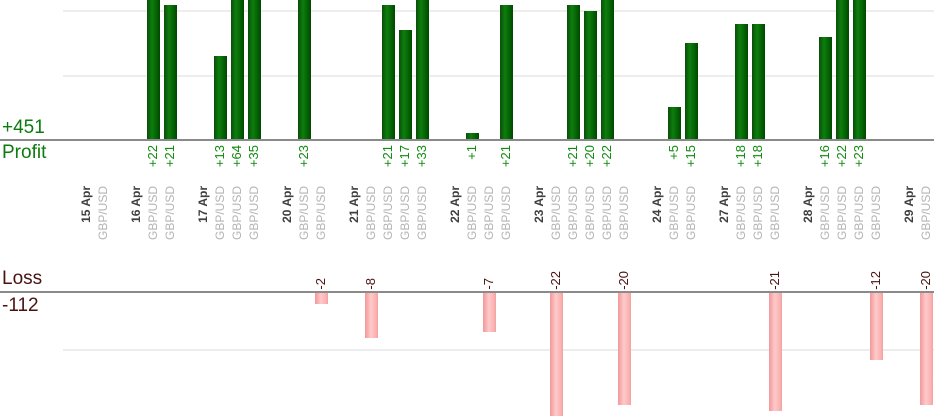  Describe the element at coordinates (253, 156) in the screenshot. I see `profit-value-label: +35` at that location.